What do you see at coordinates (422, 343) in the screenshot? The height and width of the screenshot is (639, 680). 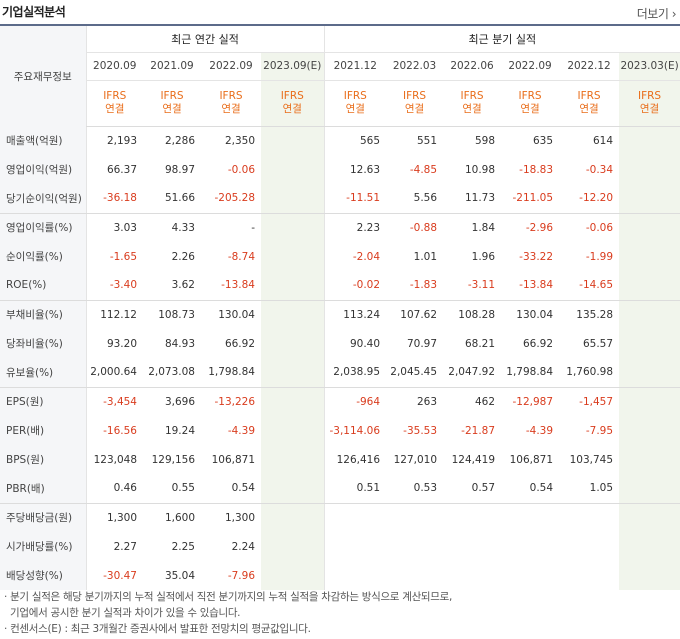 I see `data-cell: 70.97` at bounding box center [422, 343].